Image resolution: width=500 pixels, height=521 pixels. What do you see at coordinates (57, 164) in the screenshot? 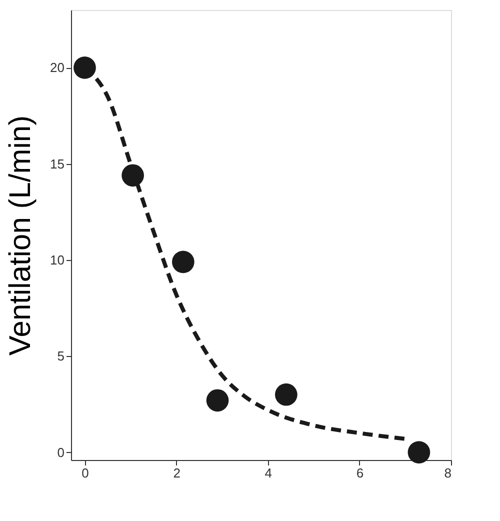
I see `y-tick-label: 15` at bounding box center [57, 164].